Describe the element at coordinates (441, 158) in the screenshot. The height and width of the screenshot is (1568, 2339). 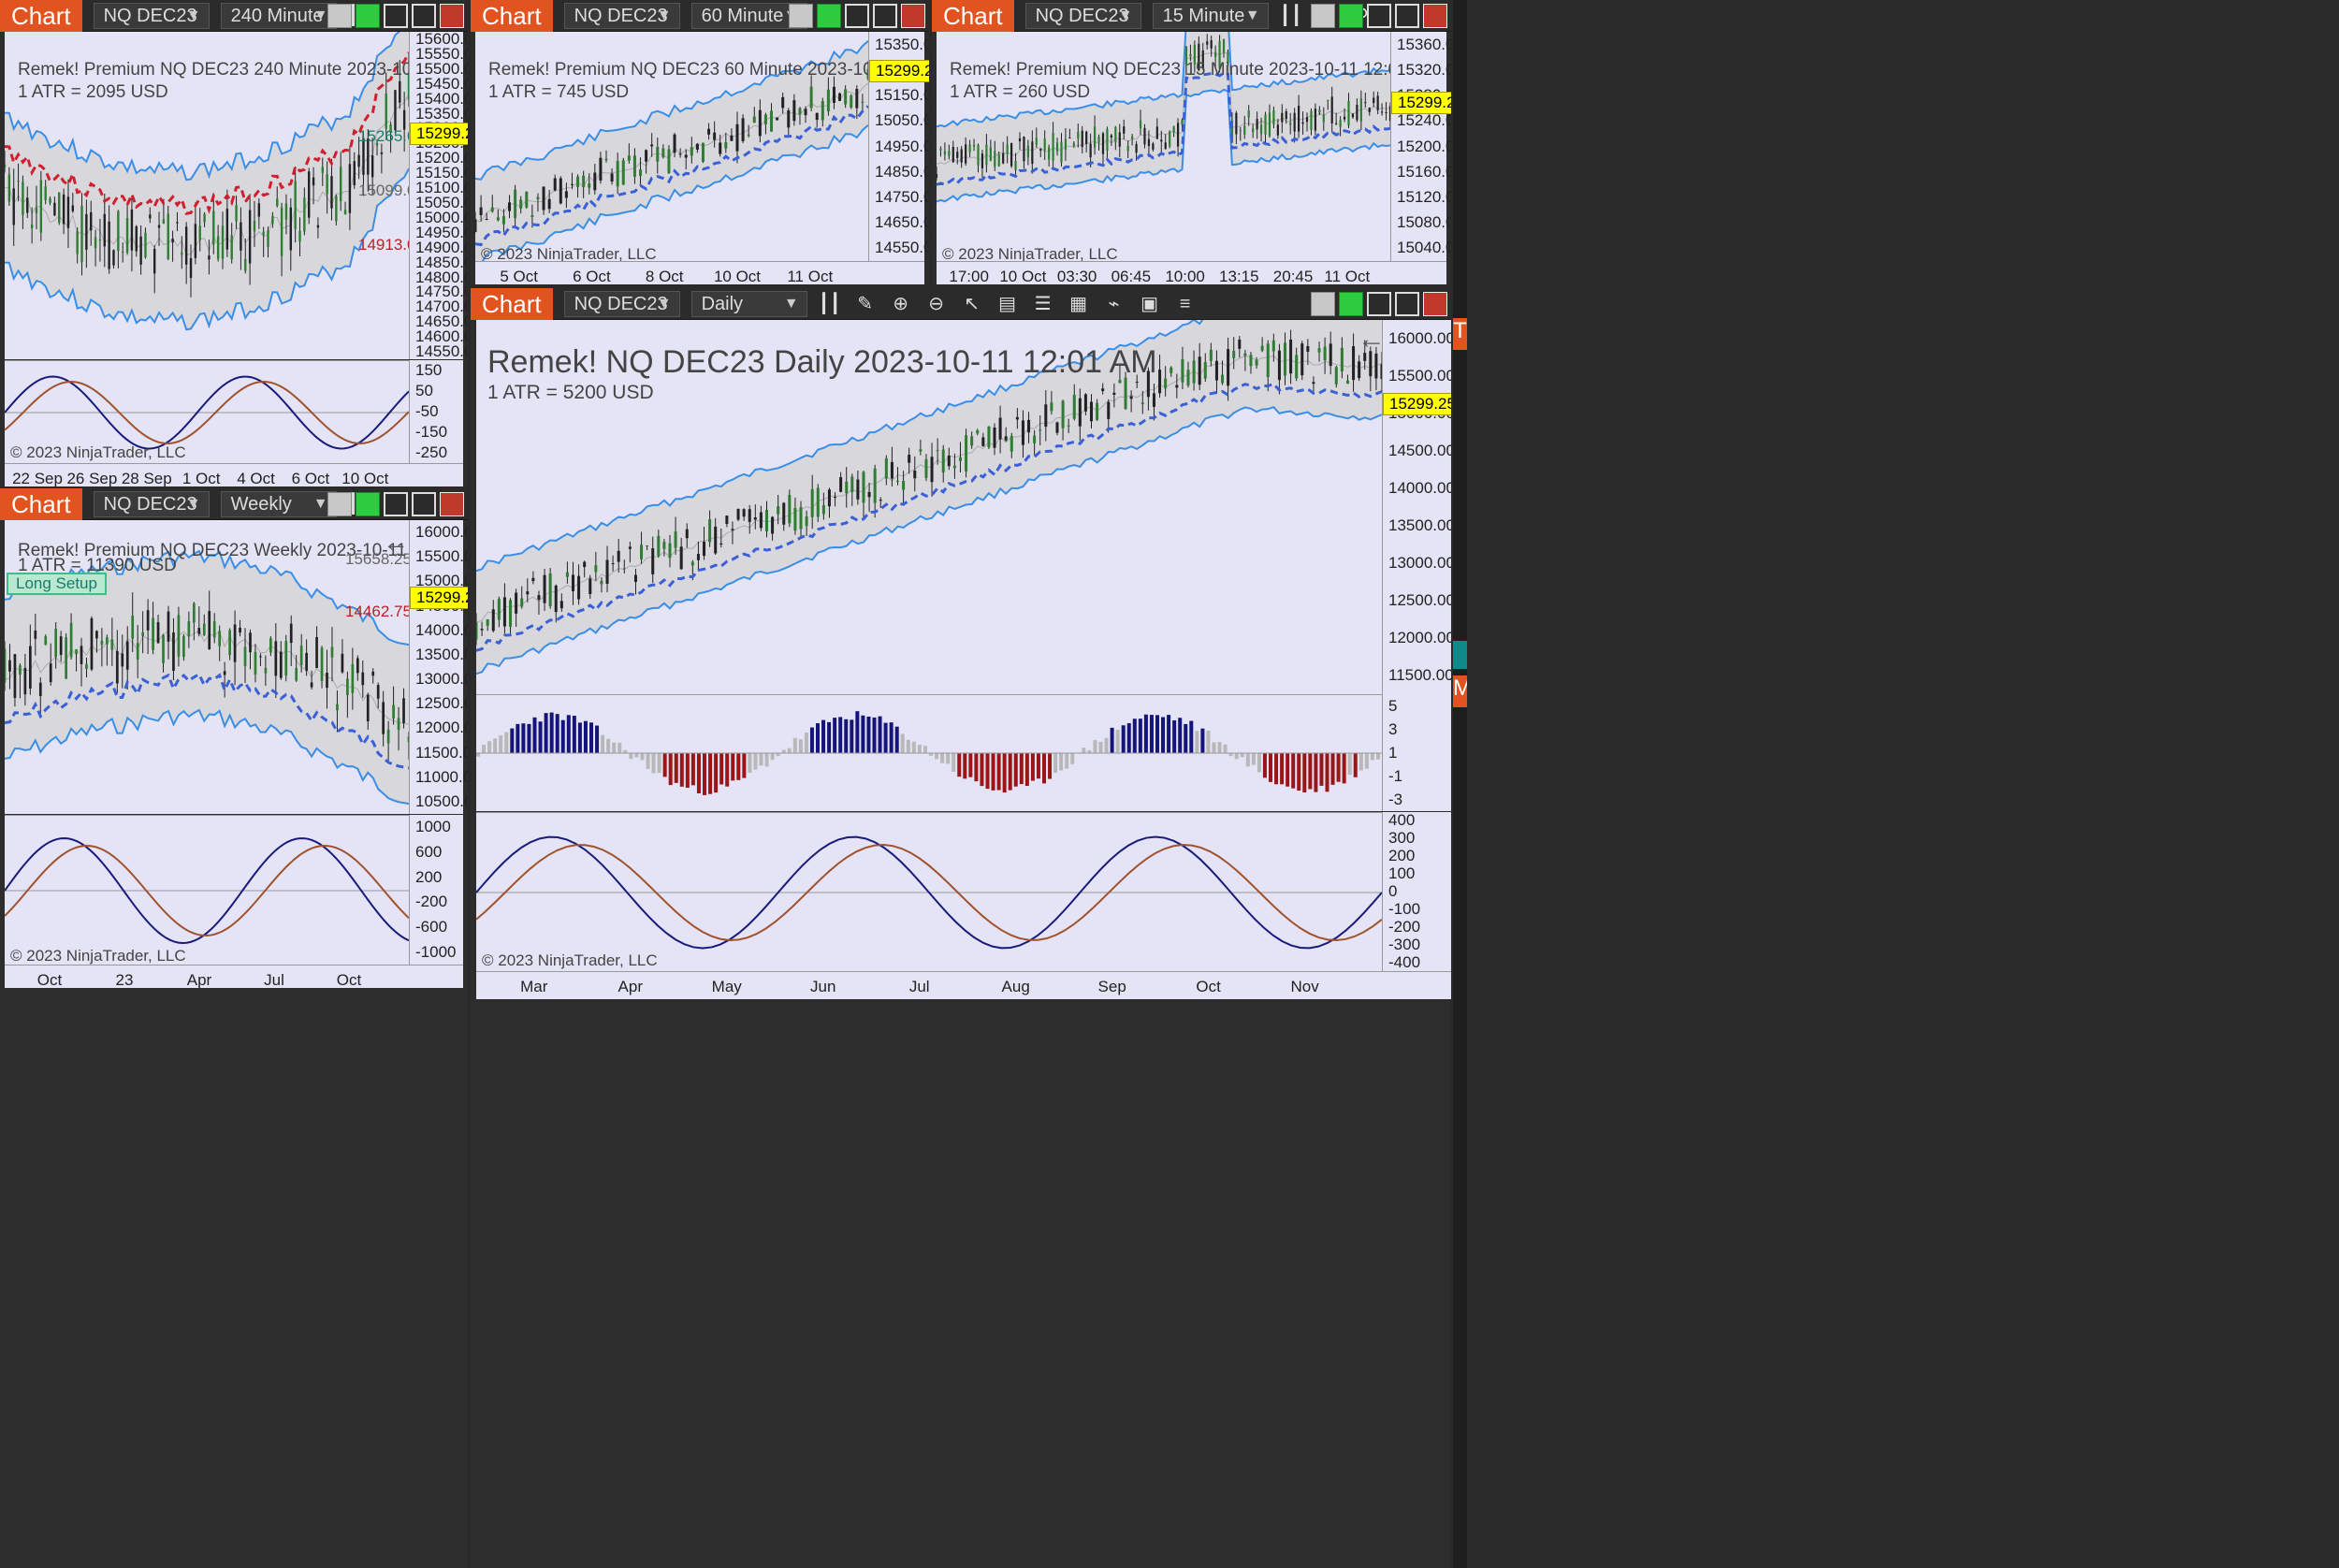
I see `axis-tick-label: 15200.00` at that location.